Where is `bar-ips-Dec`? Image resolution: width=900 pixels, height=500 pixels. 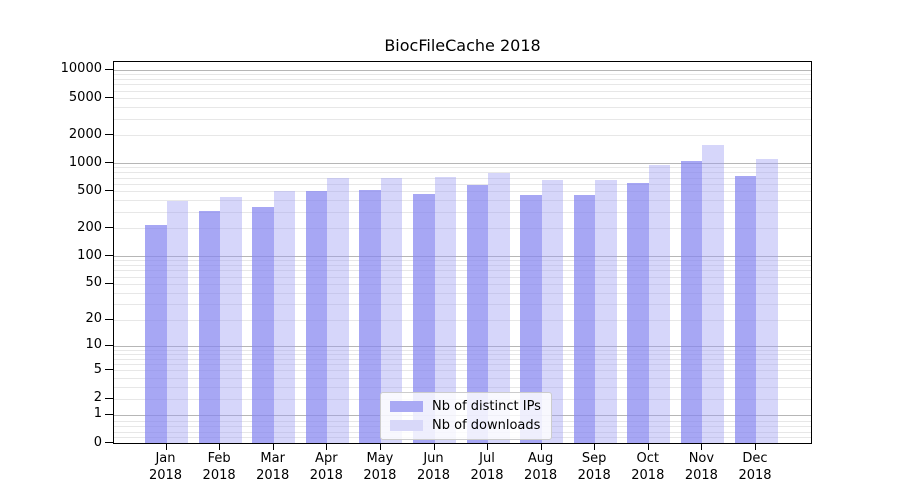 bar-ips-Dec is located at coordinates (745, 309).